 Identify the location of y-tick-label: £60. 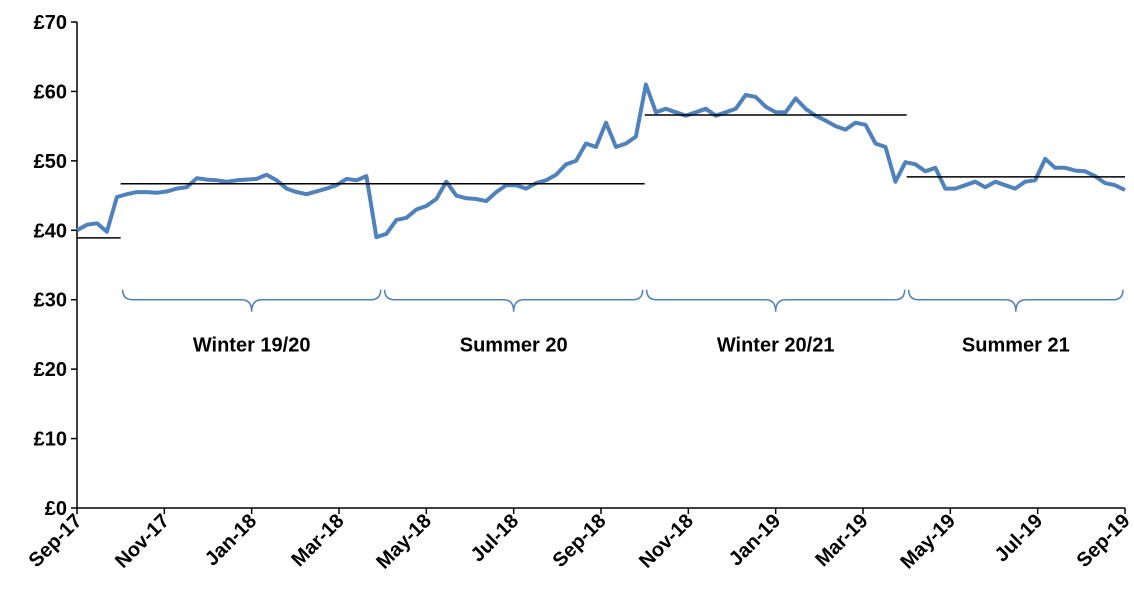
(50, 92).